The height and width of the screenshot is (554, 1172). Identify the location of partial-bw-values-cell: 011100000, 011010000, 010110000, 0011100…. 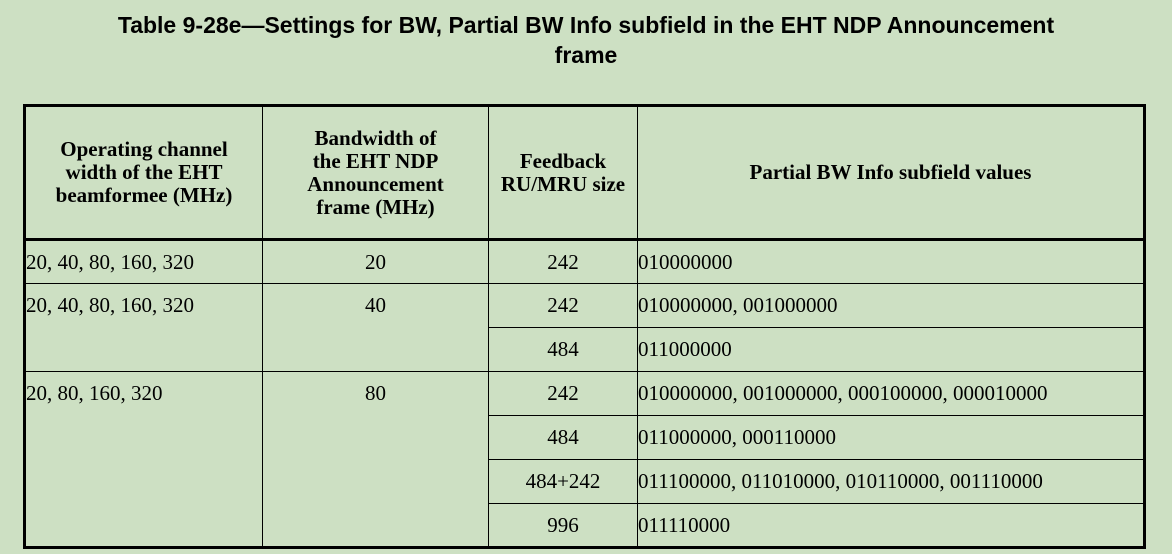
(891, 481).